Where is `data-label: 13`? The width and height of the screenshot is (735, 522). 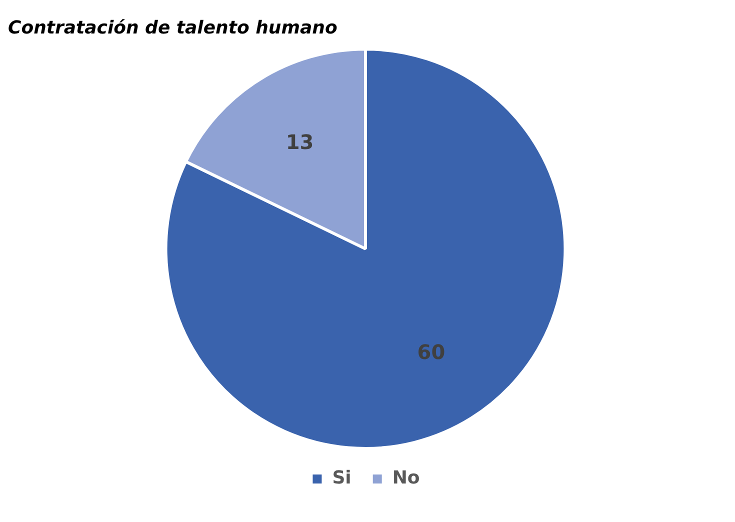
data-label: 13 is located at coordinates (300, 142).